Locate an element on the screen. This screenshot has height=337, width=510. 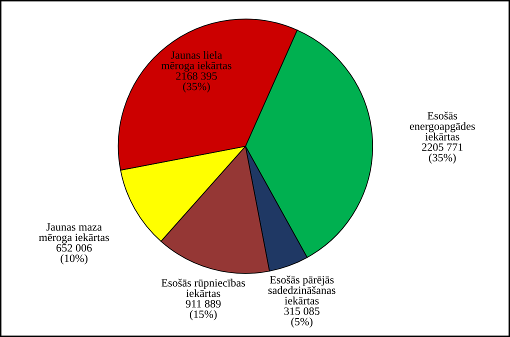
slice-label: Jaunas maza mēroga iekārtas is located at coordinates (73, 233).